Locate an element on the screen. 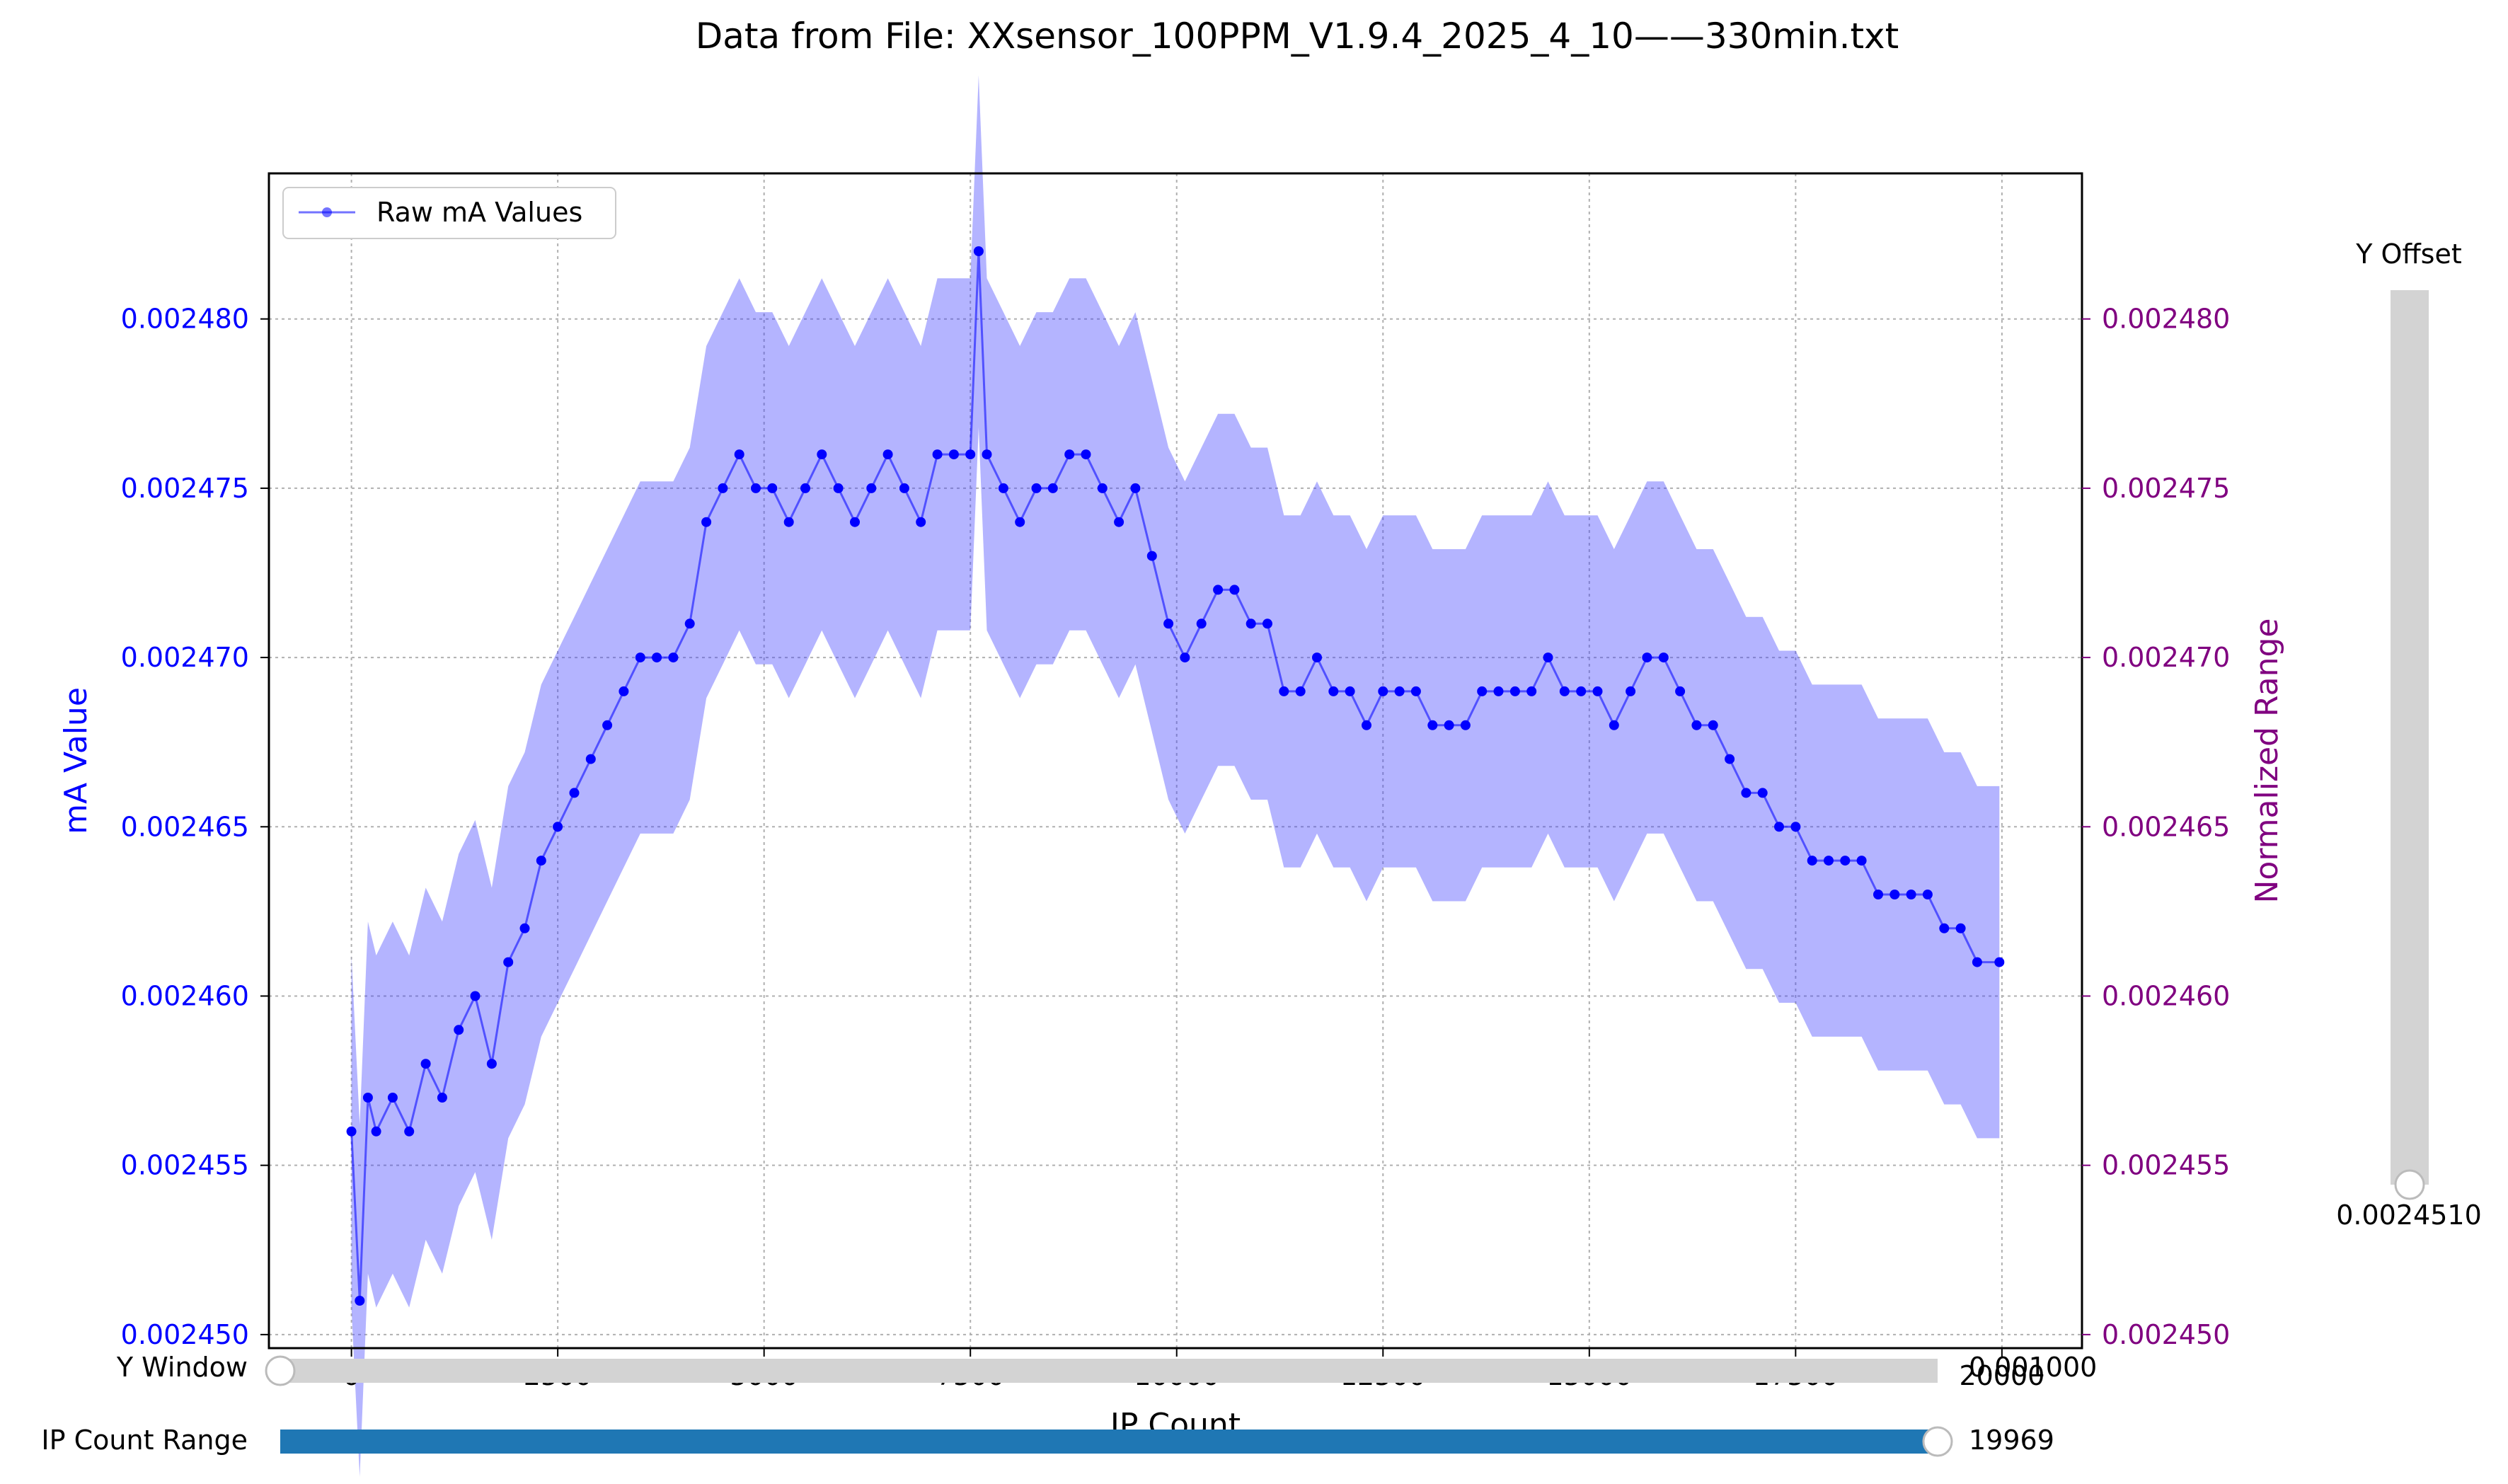  ip-count-range-handle is located at coordinates (1937, 1441).